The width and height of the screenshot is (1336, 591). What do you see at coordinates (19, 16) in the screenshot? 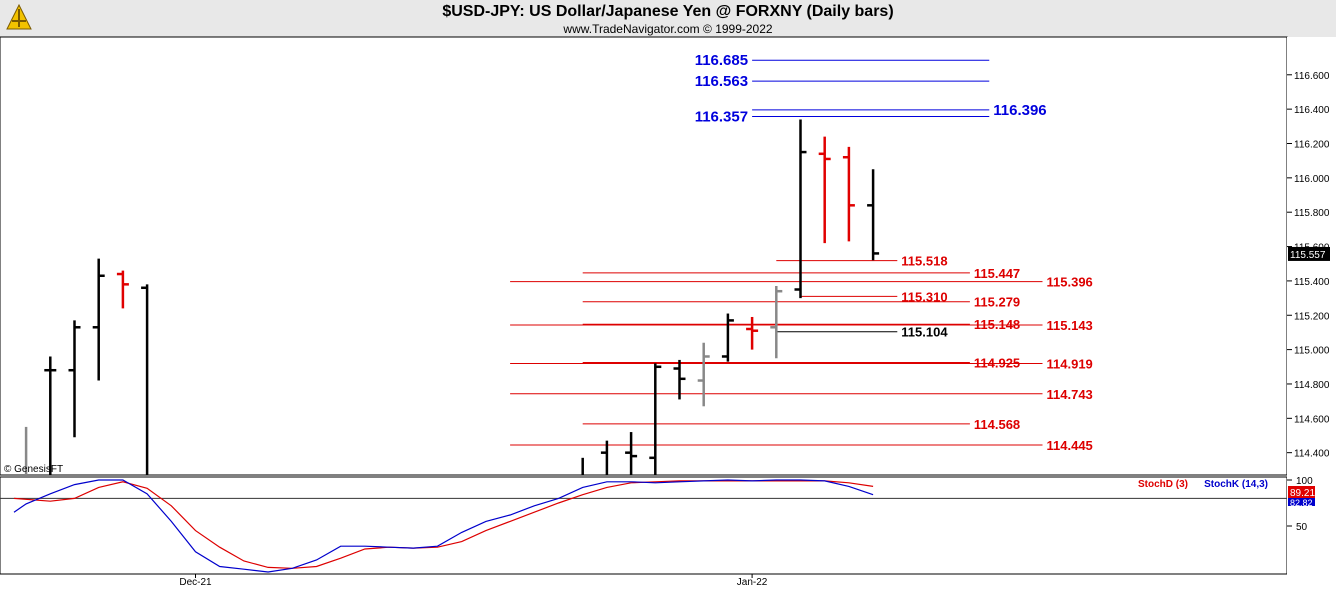
I see `logo-icon` at bounding box center [19, 16].